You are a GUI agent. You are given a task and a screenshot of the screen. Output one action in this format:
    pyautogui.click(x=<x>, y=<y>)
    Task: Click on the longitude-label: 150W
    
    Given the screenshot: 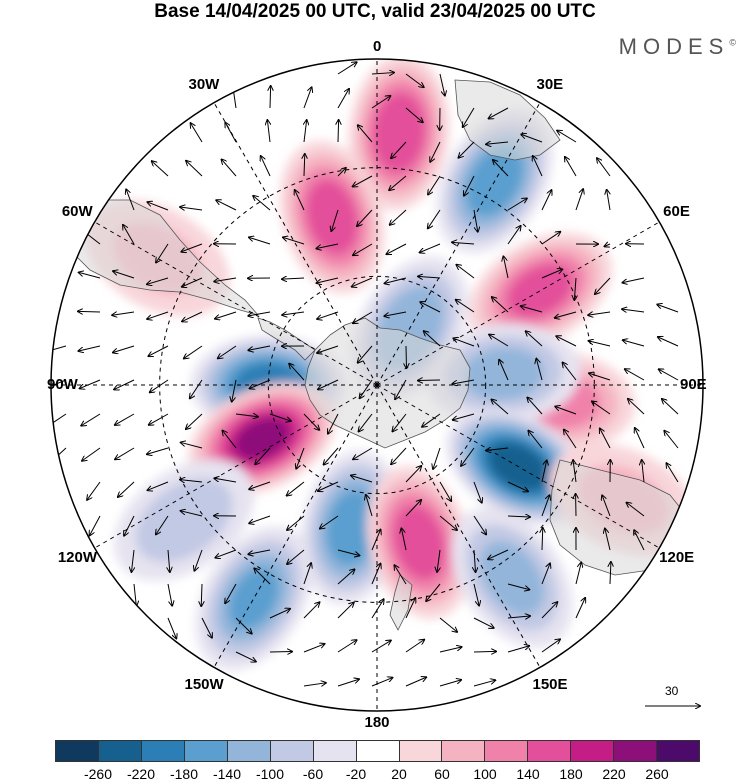 What is the action you would take?
    pyautogui.click(x=204, y=684)
    